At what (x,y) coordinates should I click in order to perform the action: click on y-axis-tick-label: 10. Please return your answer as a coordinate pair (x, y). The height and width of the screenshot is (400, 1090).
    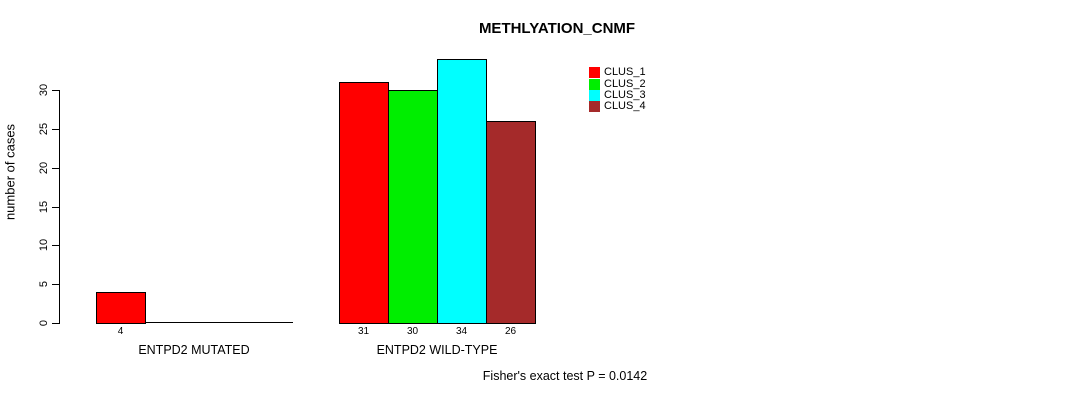
    Looking at the image, I should click on (44, 245).